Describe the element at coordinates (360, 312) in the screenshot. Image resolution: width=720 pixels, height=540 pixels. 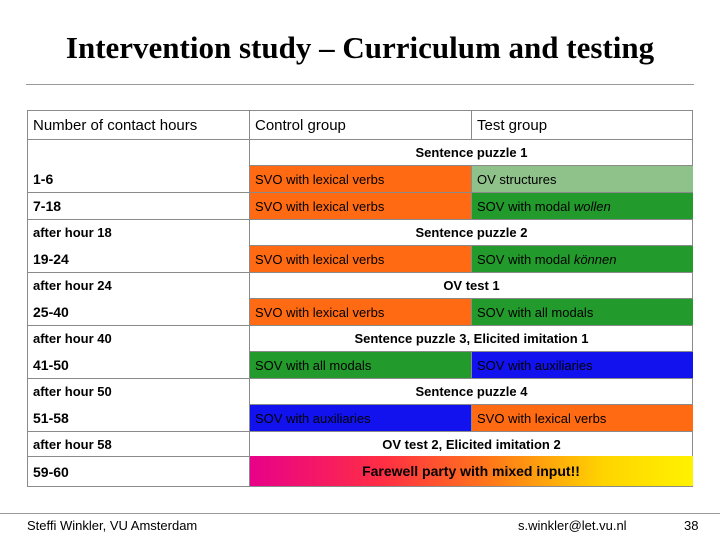
I see `control-25-40: SVO with lexical verbs` at that location.